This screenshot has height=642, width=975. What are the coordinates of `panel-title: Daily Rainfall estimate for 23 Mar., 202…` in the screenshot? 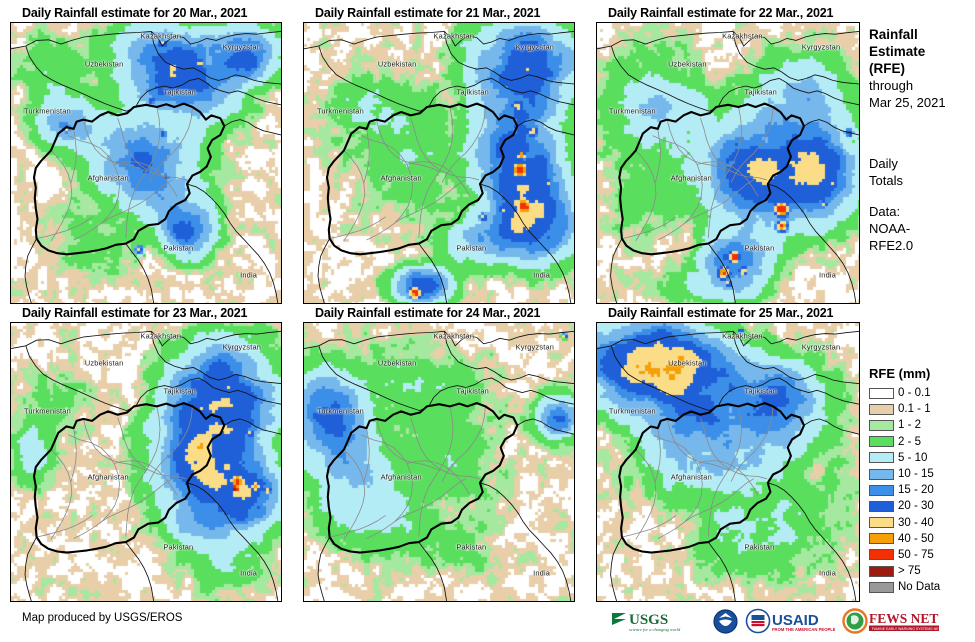 It's located at (135, 313).